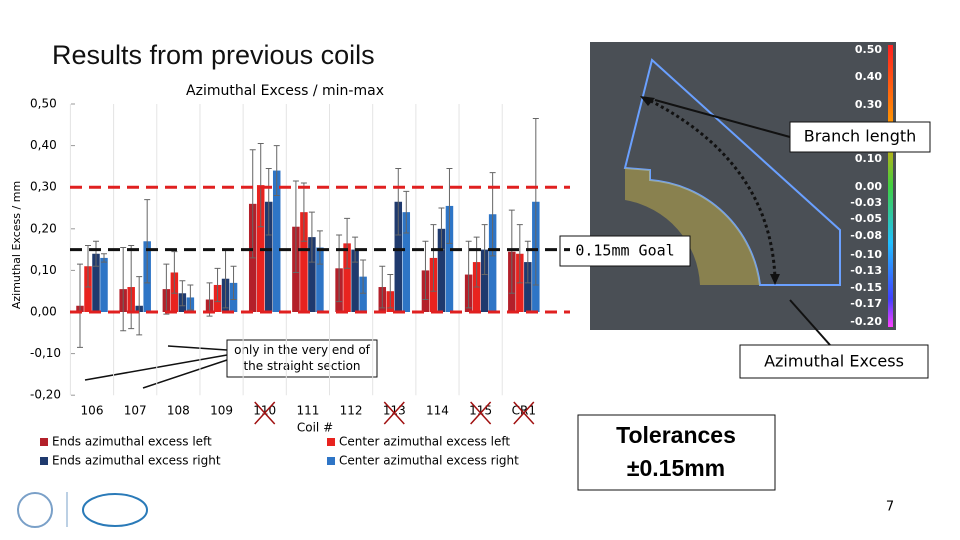  Describe the element at coordinates (315, 428) in the screenshot. I see `x-axis-label: Coil #` at that location.